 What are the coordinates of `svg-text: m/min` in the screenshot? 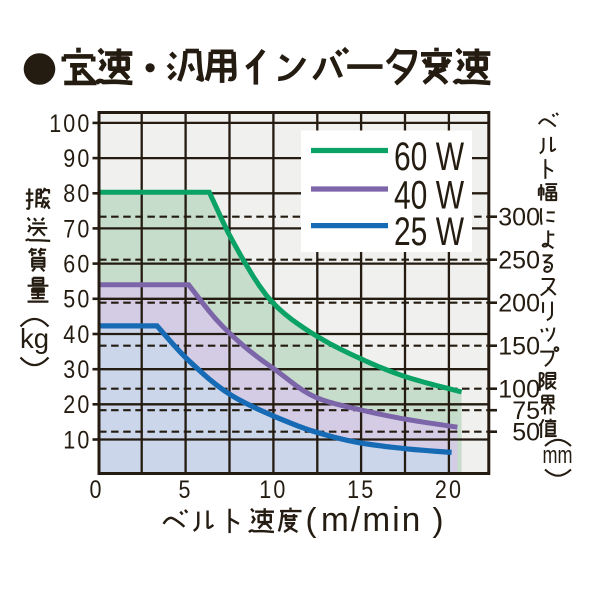 It's located at (371, 520).